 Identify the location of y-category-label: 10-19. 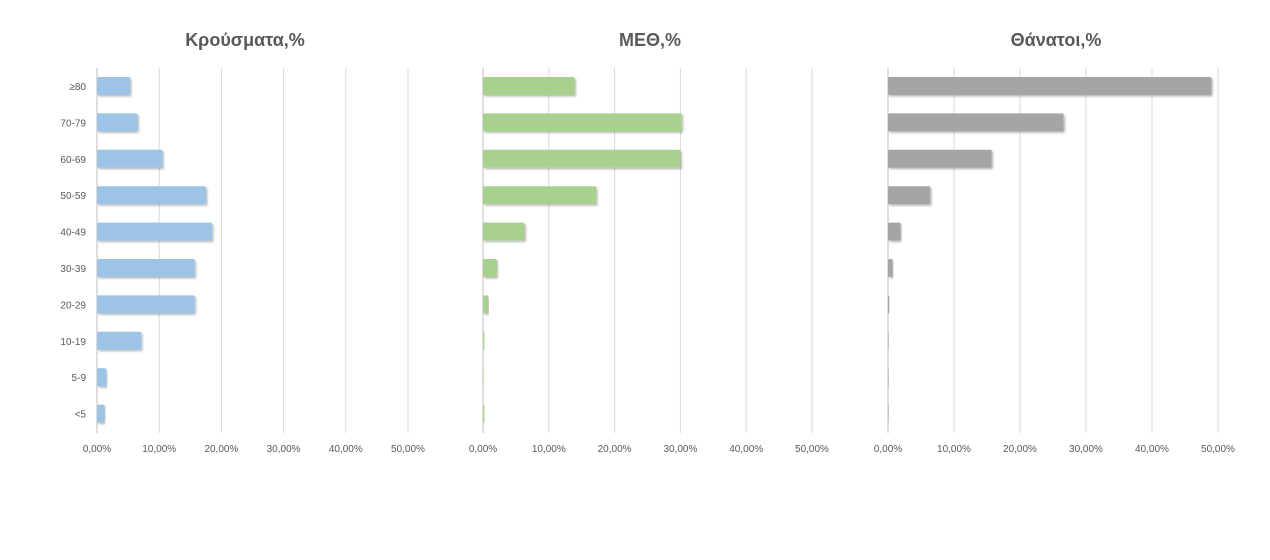
(73, 342).